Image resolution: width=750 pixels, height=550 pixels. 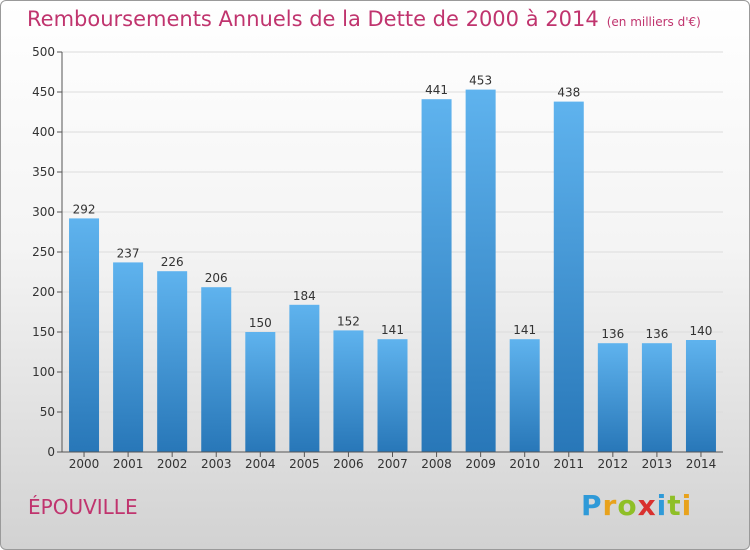 What do you see at coordinates (216, 464) in the screenshot?
I see `x-tick-label: 2003` at bounding box center [216, 464].